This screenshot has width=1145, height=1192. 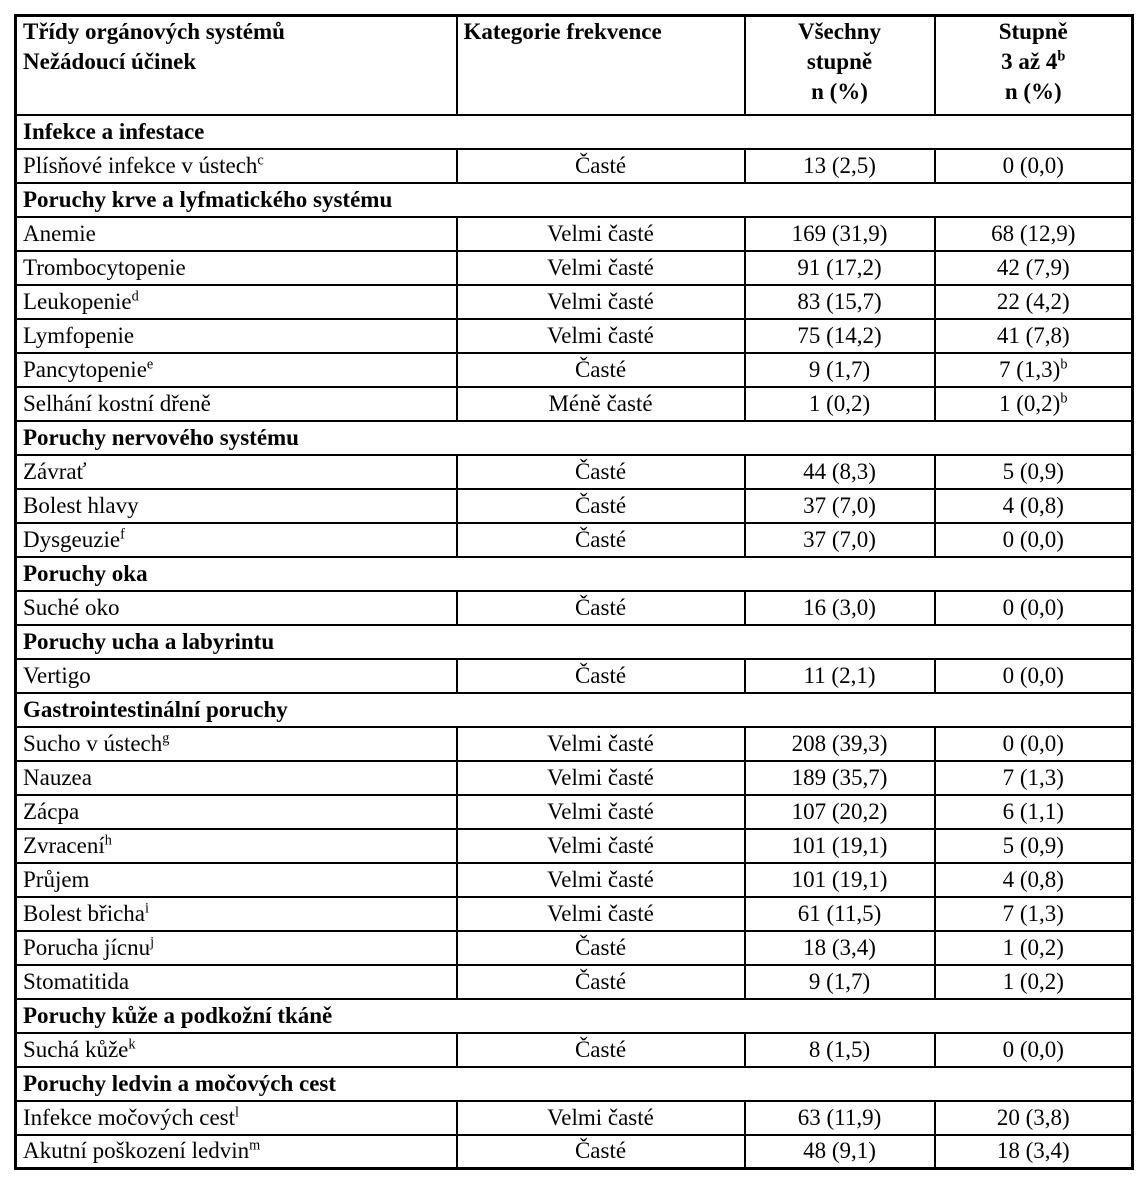 I want to click on all-grades-value: 107 (20,2), so click(x=839, y=811).